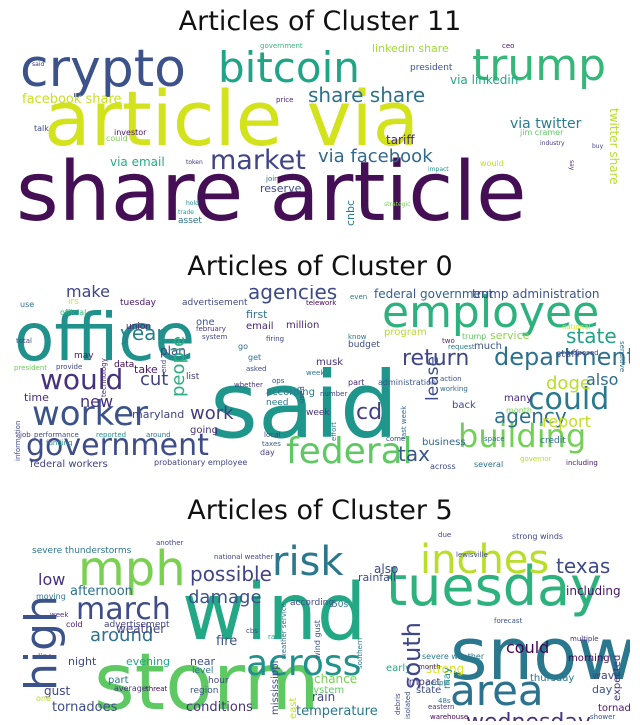 The image size is (640, 725). Describe the element at coordinates (243, 346) in the screenshot. I see `word: go` at that location.